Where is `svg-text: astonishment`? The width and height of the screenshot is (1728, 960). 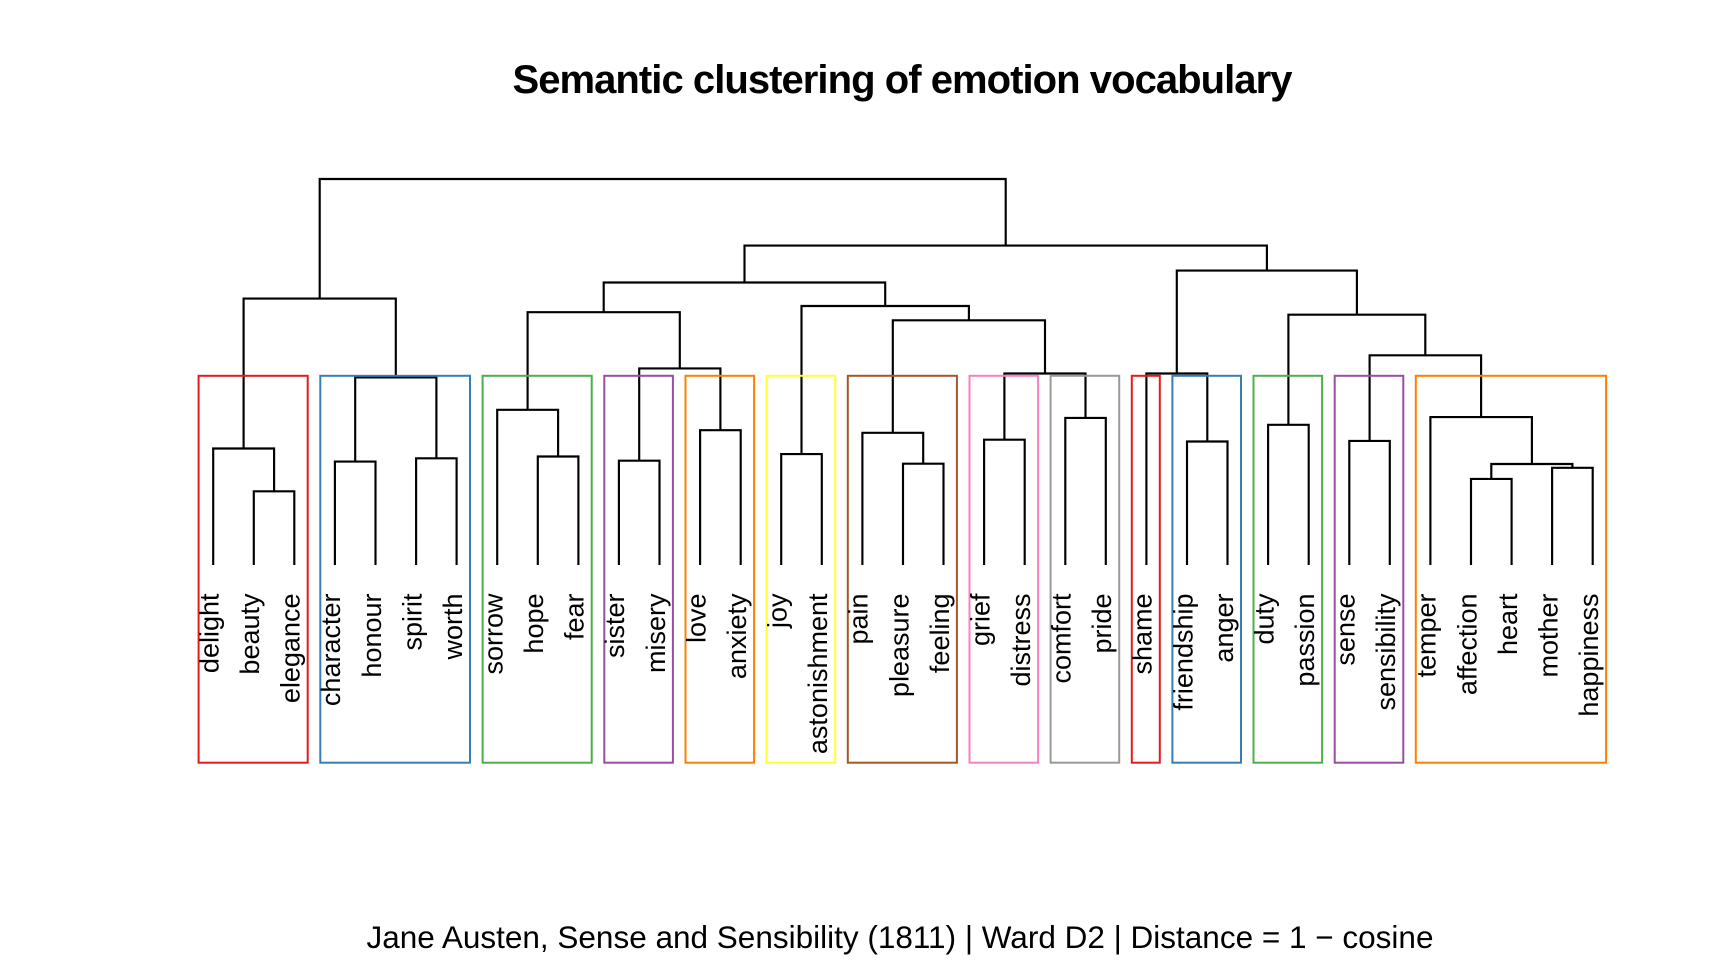
svg-text: astonishment is located at coordinates (818, 673).